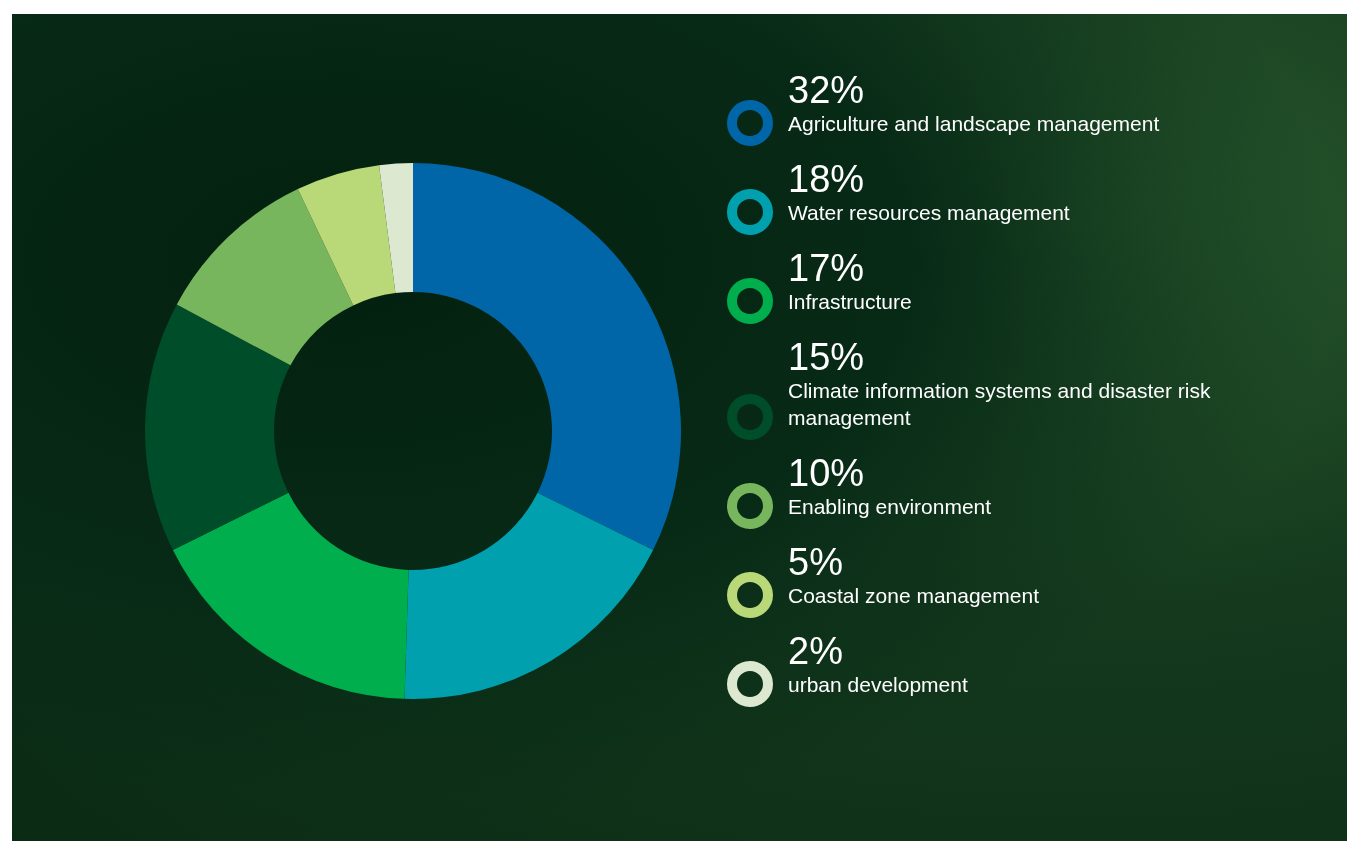 The height and width of the screenshot is (841, 1359). Describe the element at coordinates (827, 179) in the screenshot. I see `data-label: 18%` at that location.